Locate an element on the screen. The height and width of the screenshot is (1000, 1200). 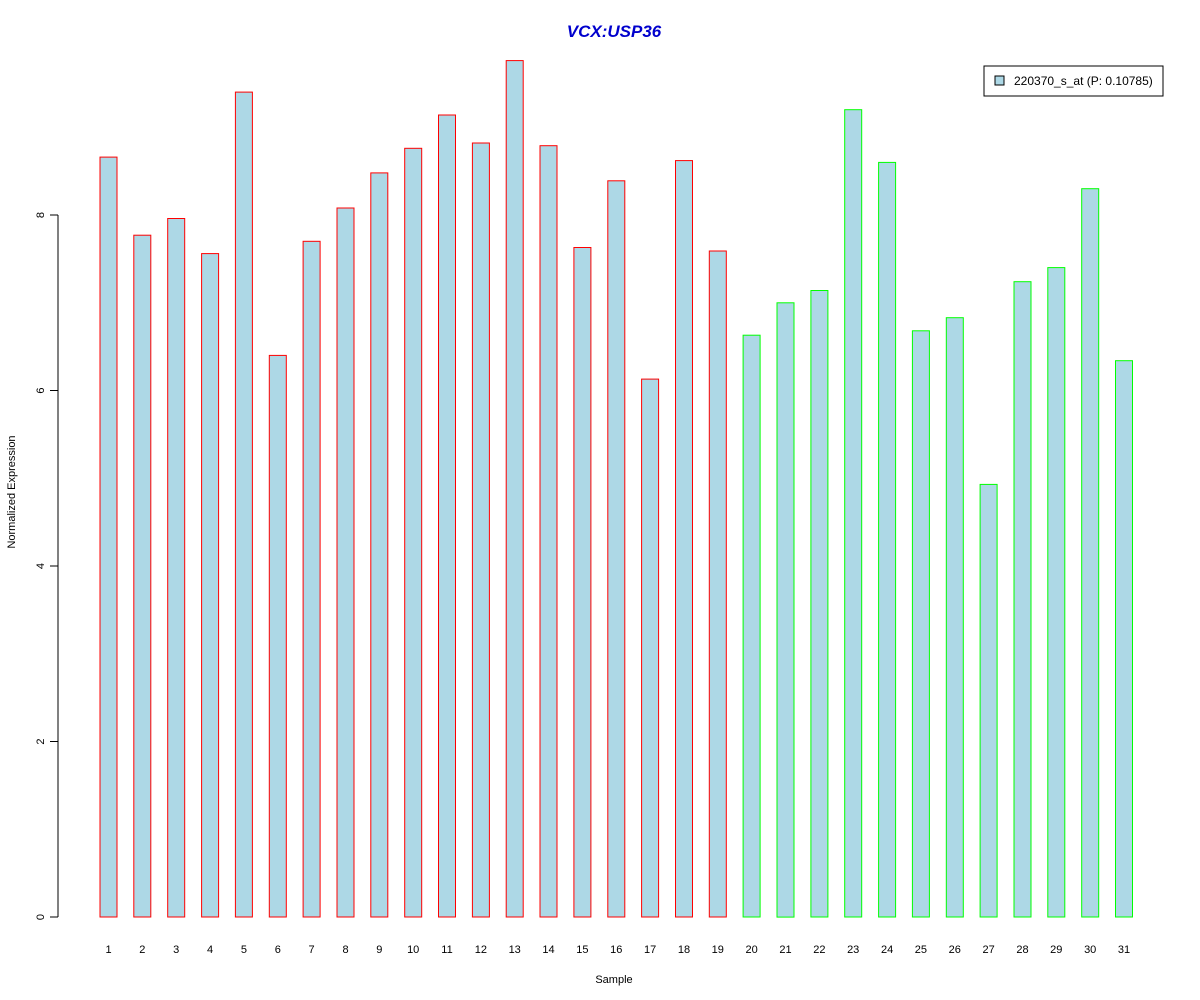
x-tick-label: 6 is located at coordinates (278, 950).